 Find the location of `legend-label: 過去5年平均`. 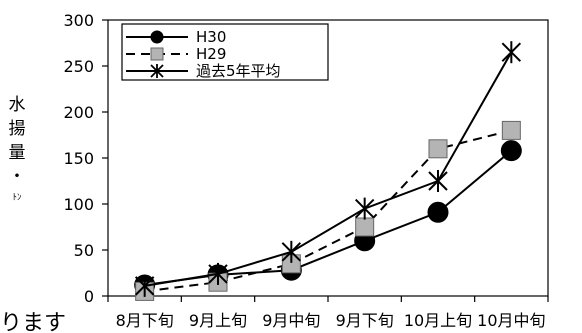

legend-label: 過去5年平均 is located at coordinates (238, 71).